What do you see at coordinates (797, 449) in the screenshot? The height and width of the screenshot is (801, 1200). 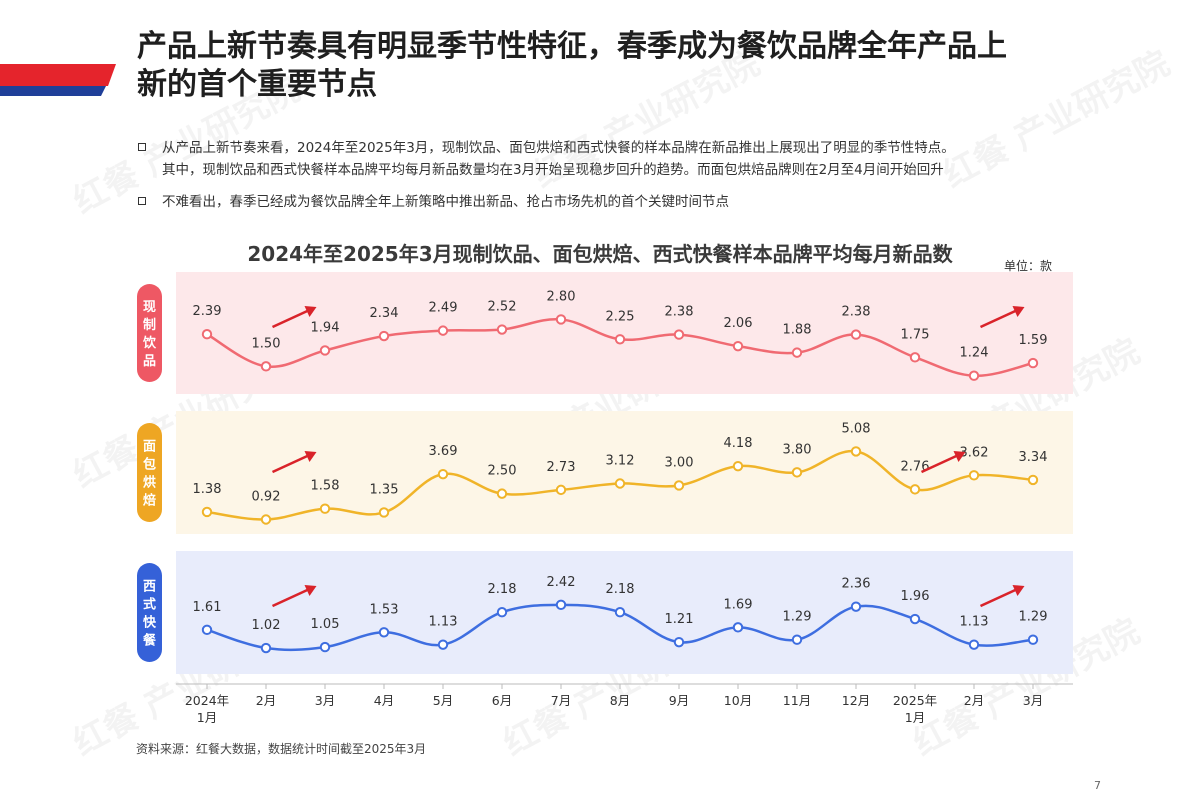 I see `data-label: 3.80` at bounding box center [797, 449].